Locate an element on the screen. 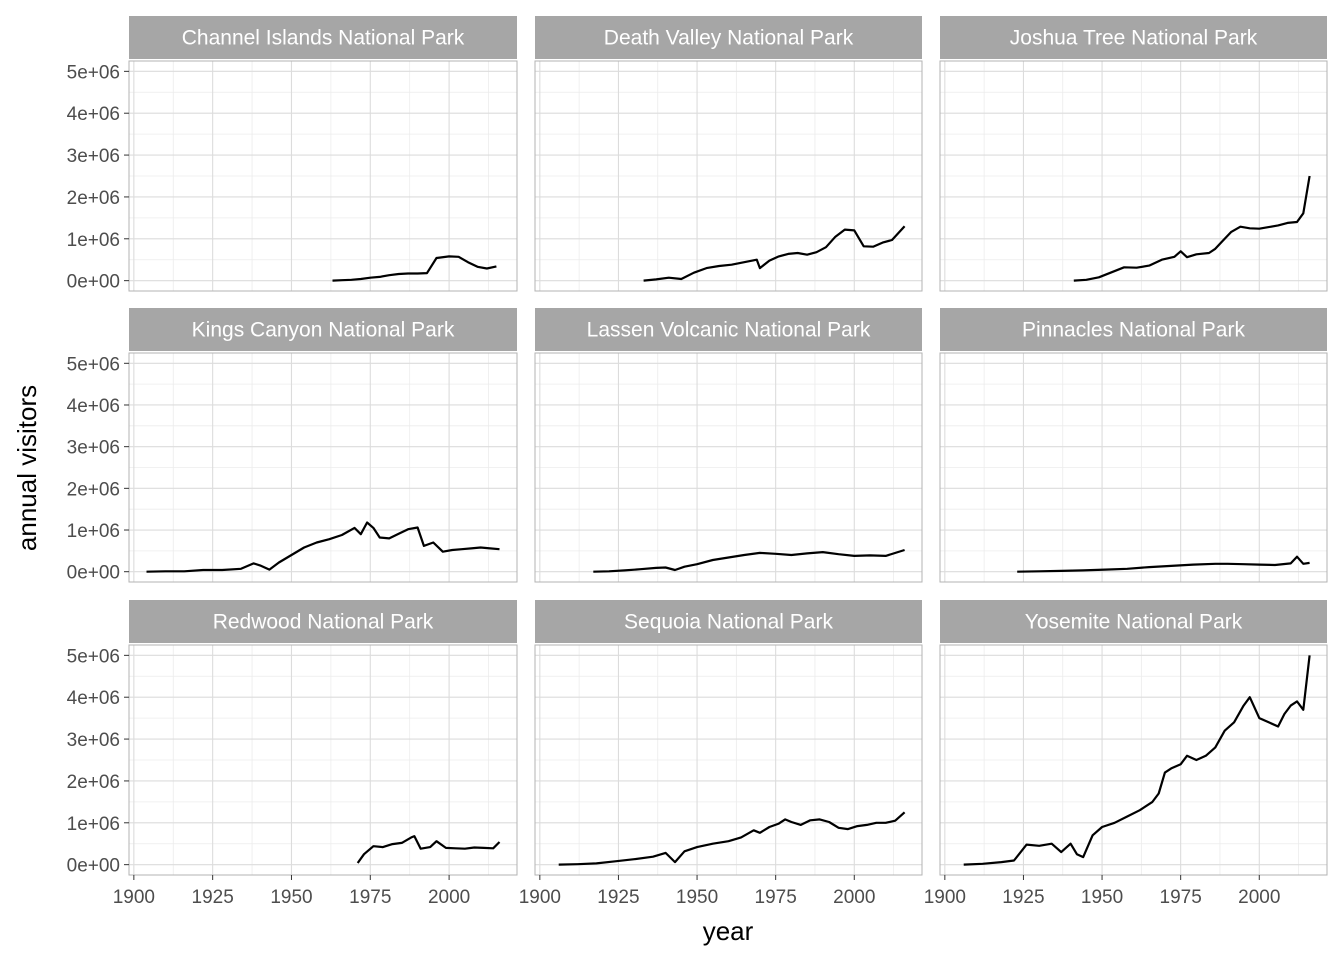  y-axis-title: annual visitors is located at coordinates (27, 468).